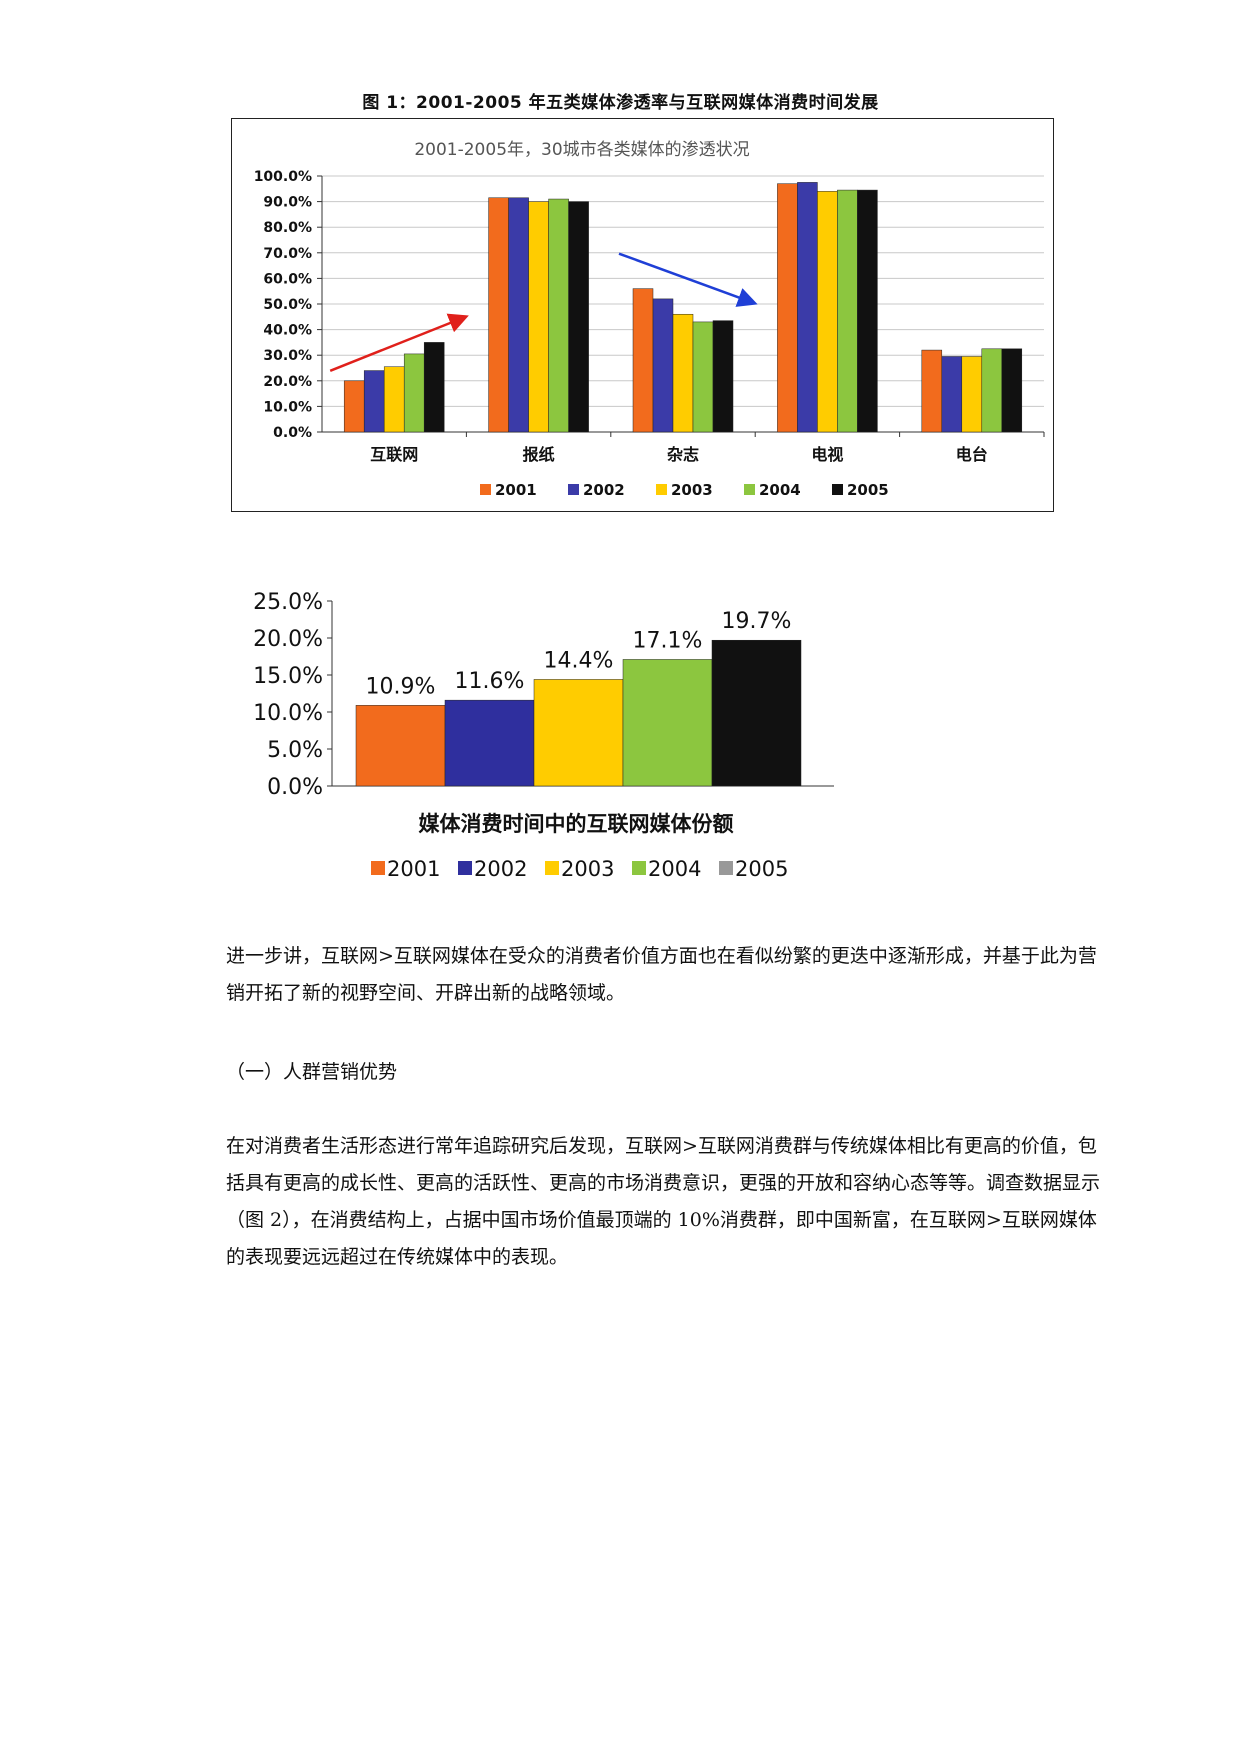  I want to click on trend-down-arrow, so click(688, 279).